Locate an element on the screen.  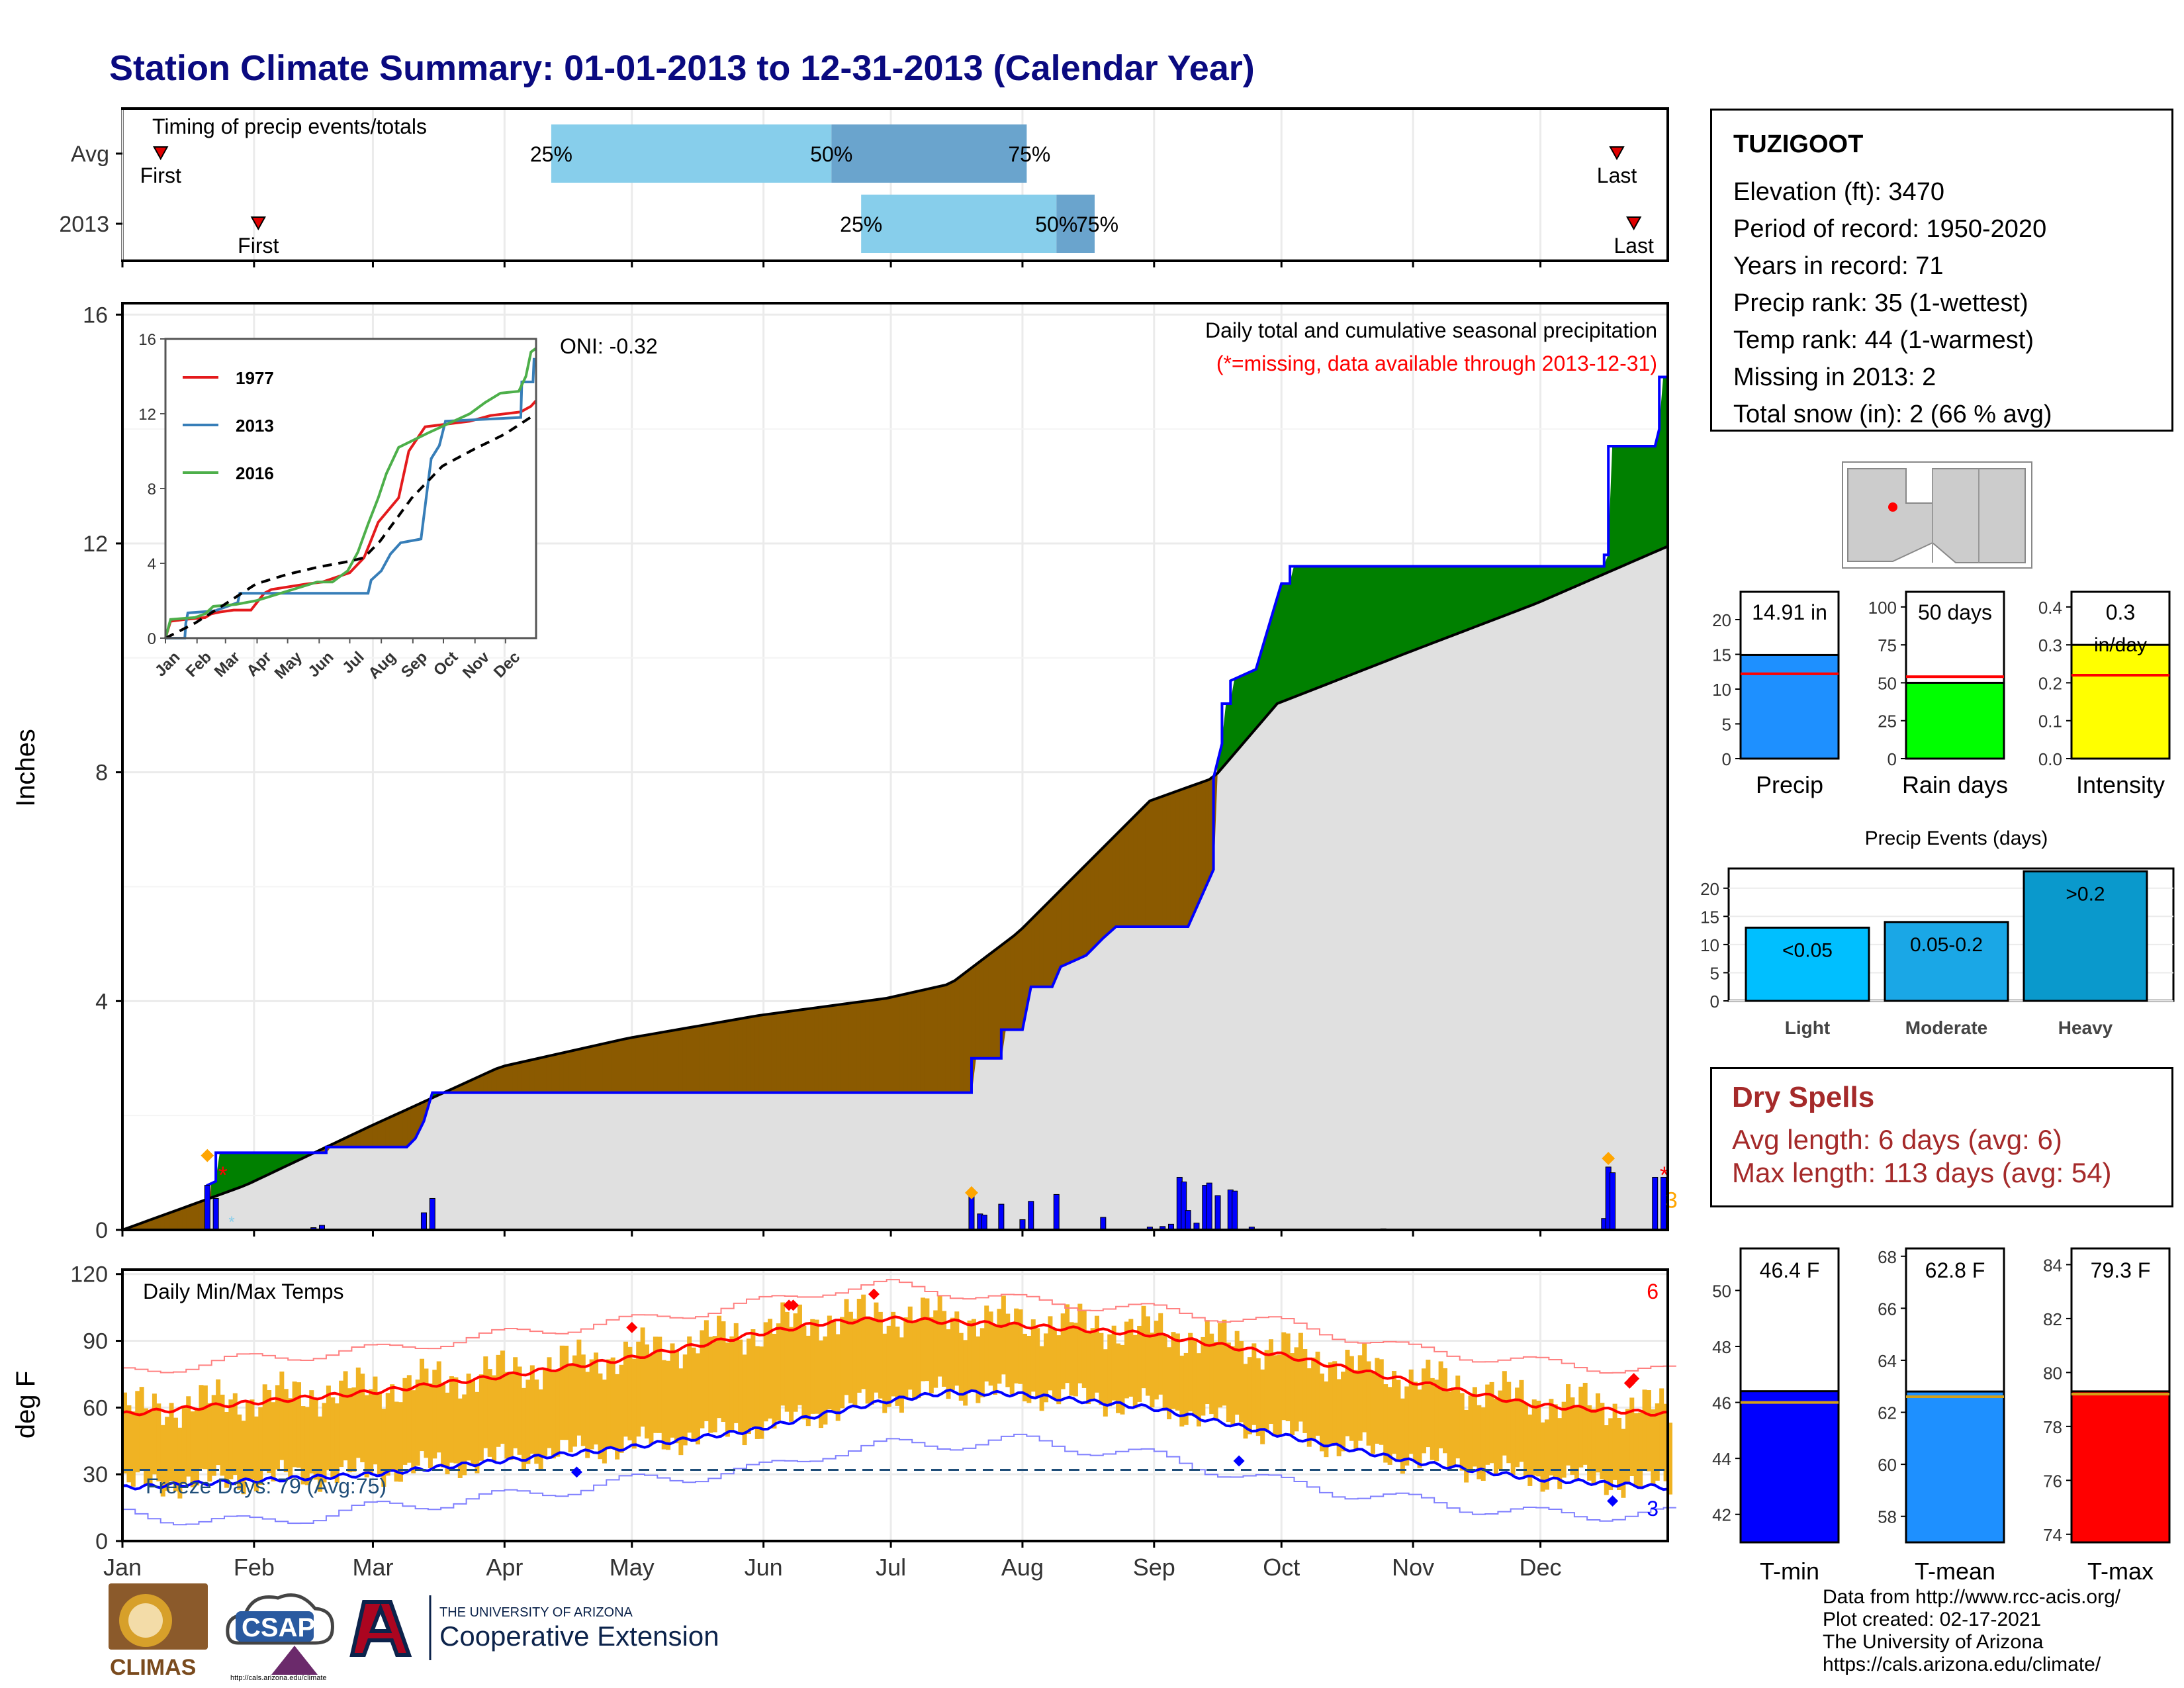
missing-marker: * is located at coordinates (223, 1175).